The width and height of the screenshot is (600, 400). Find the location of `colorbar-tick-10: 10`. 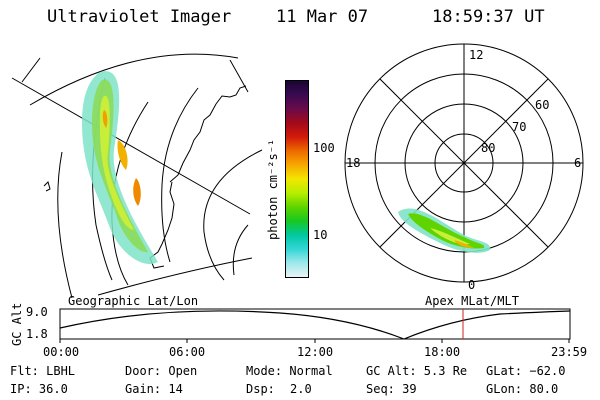

colorbar-tick-10: 10 is located at coordinates (320, 235).